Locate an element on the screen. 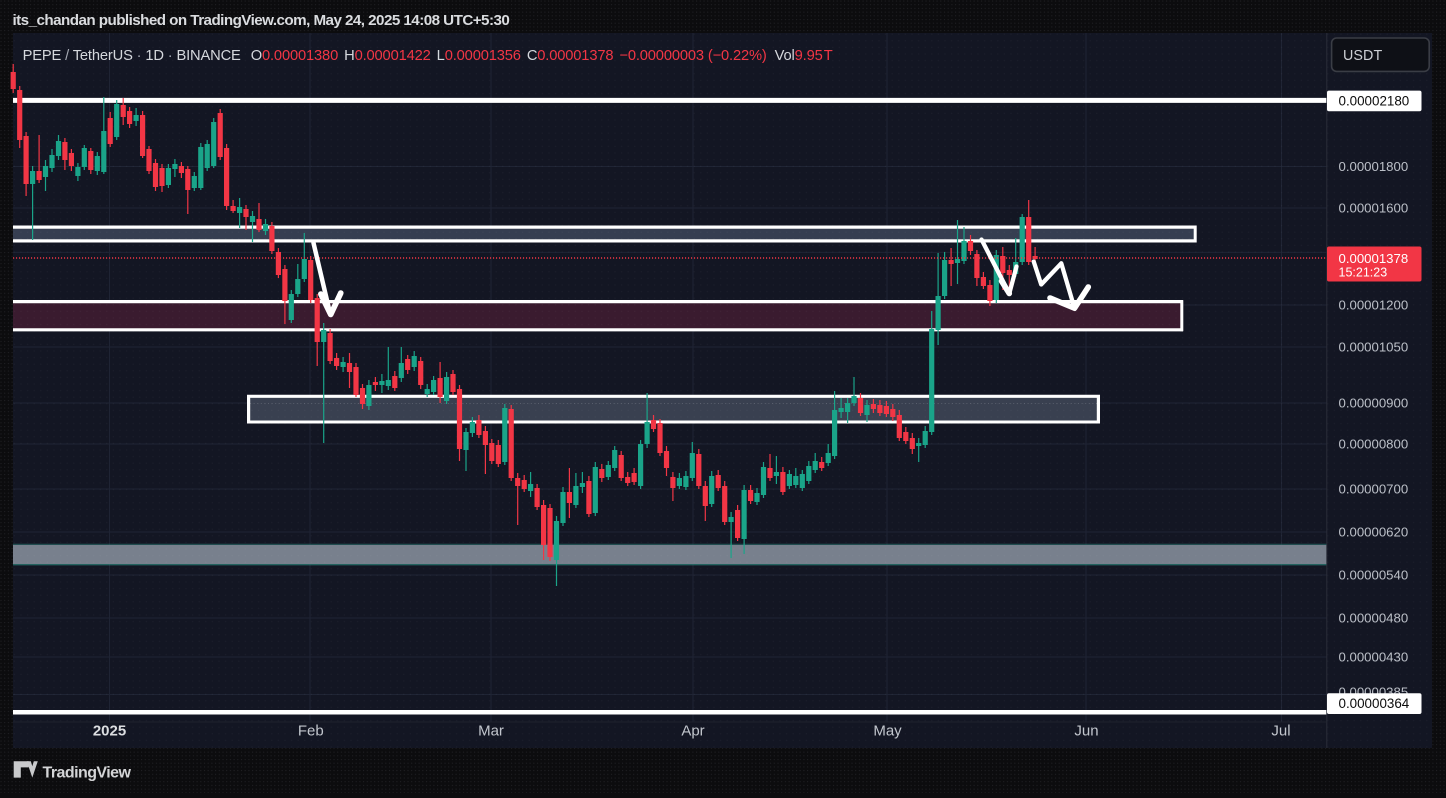 This screenshot has height=798, width=1446. svg-text: TradingView is located at coordinates (87, 773).